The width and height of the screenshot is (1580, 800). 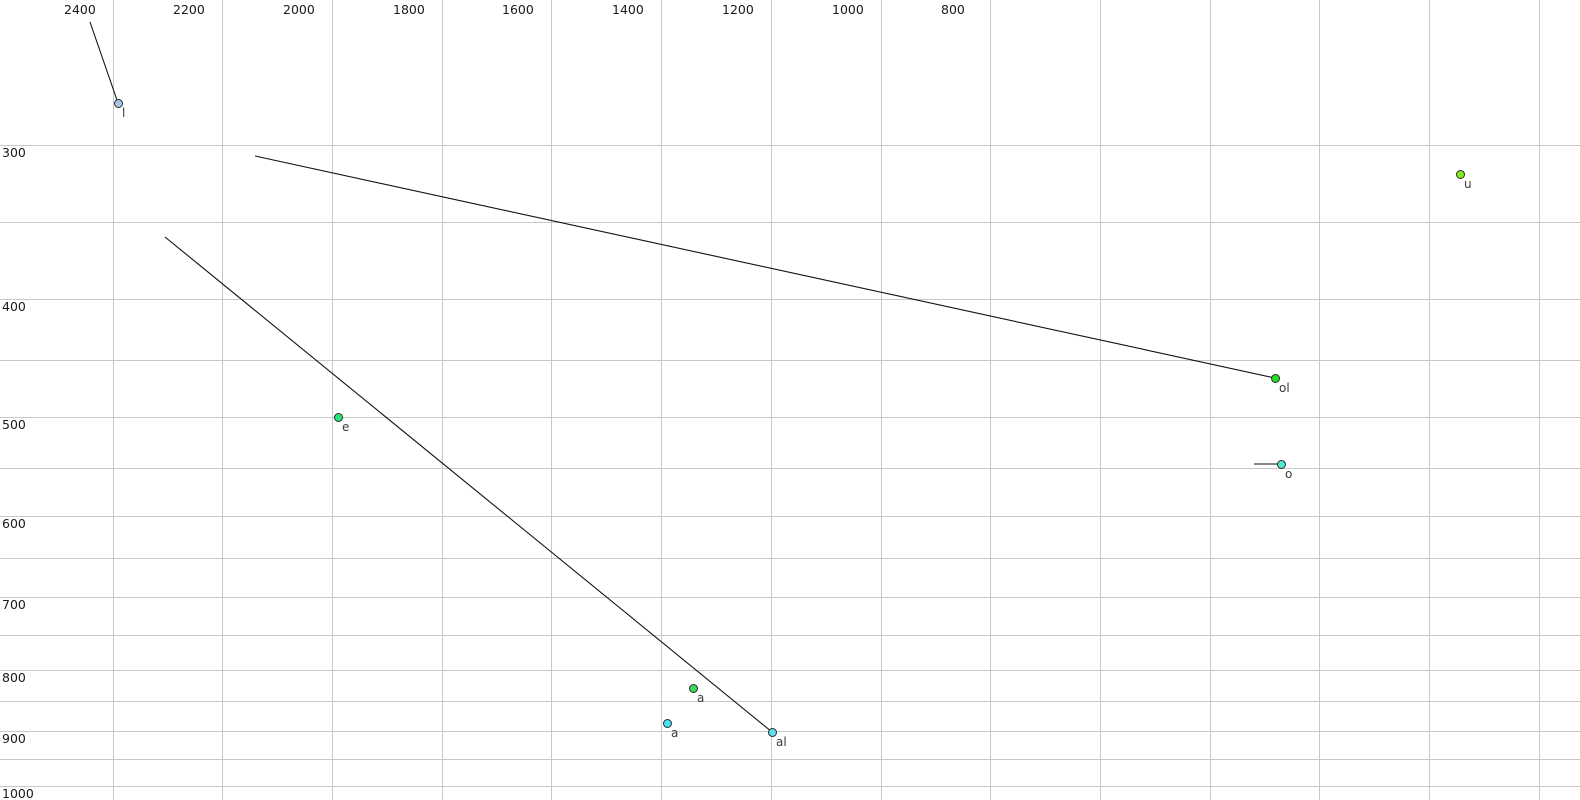 I want to click on y-axis-tick-label: 700, so click(x=14, y=604).